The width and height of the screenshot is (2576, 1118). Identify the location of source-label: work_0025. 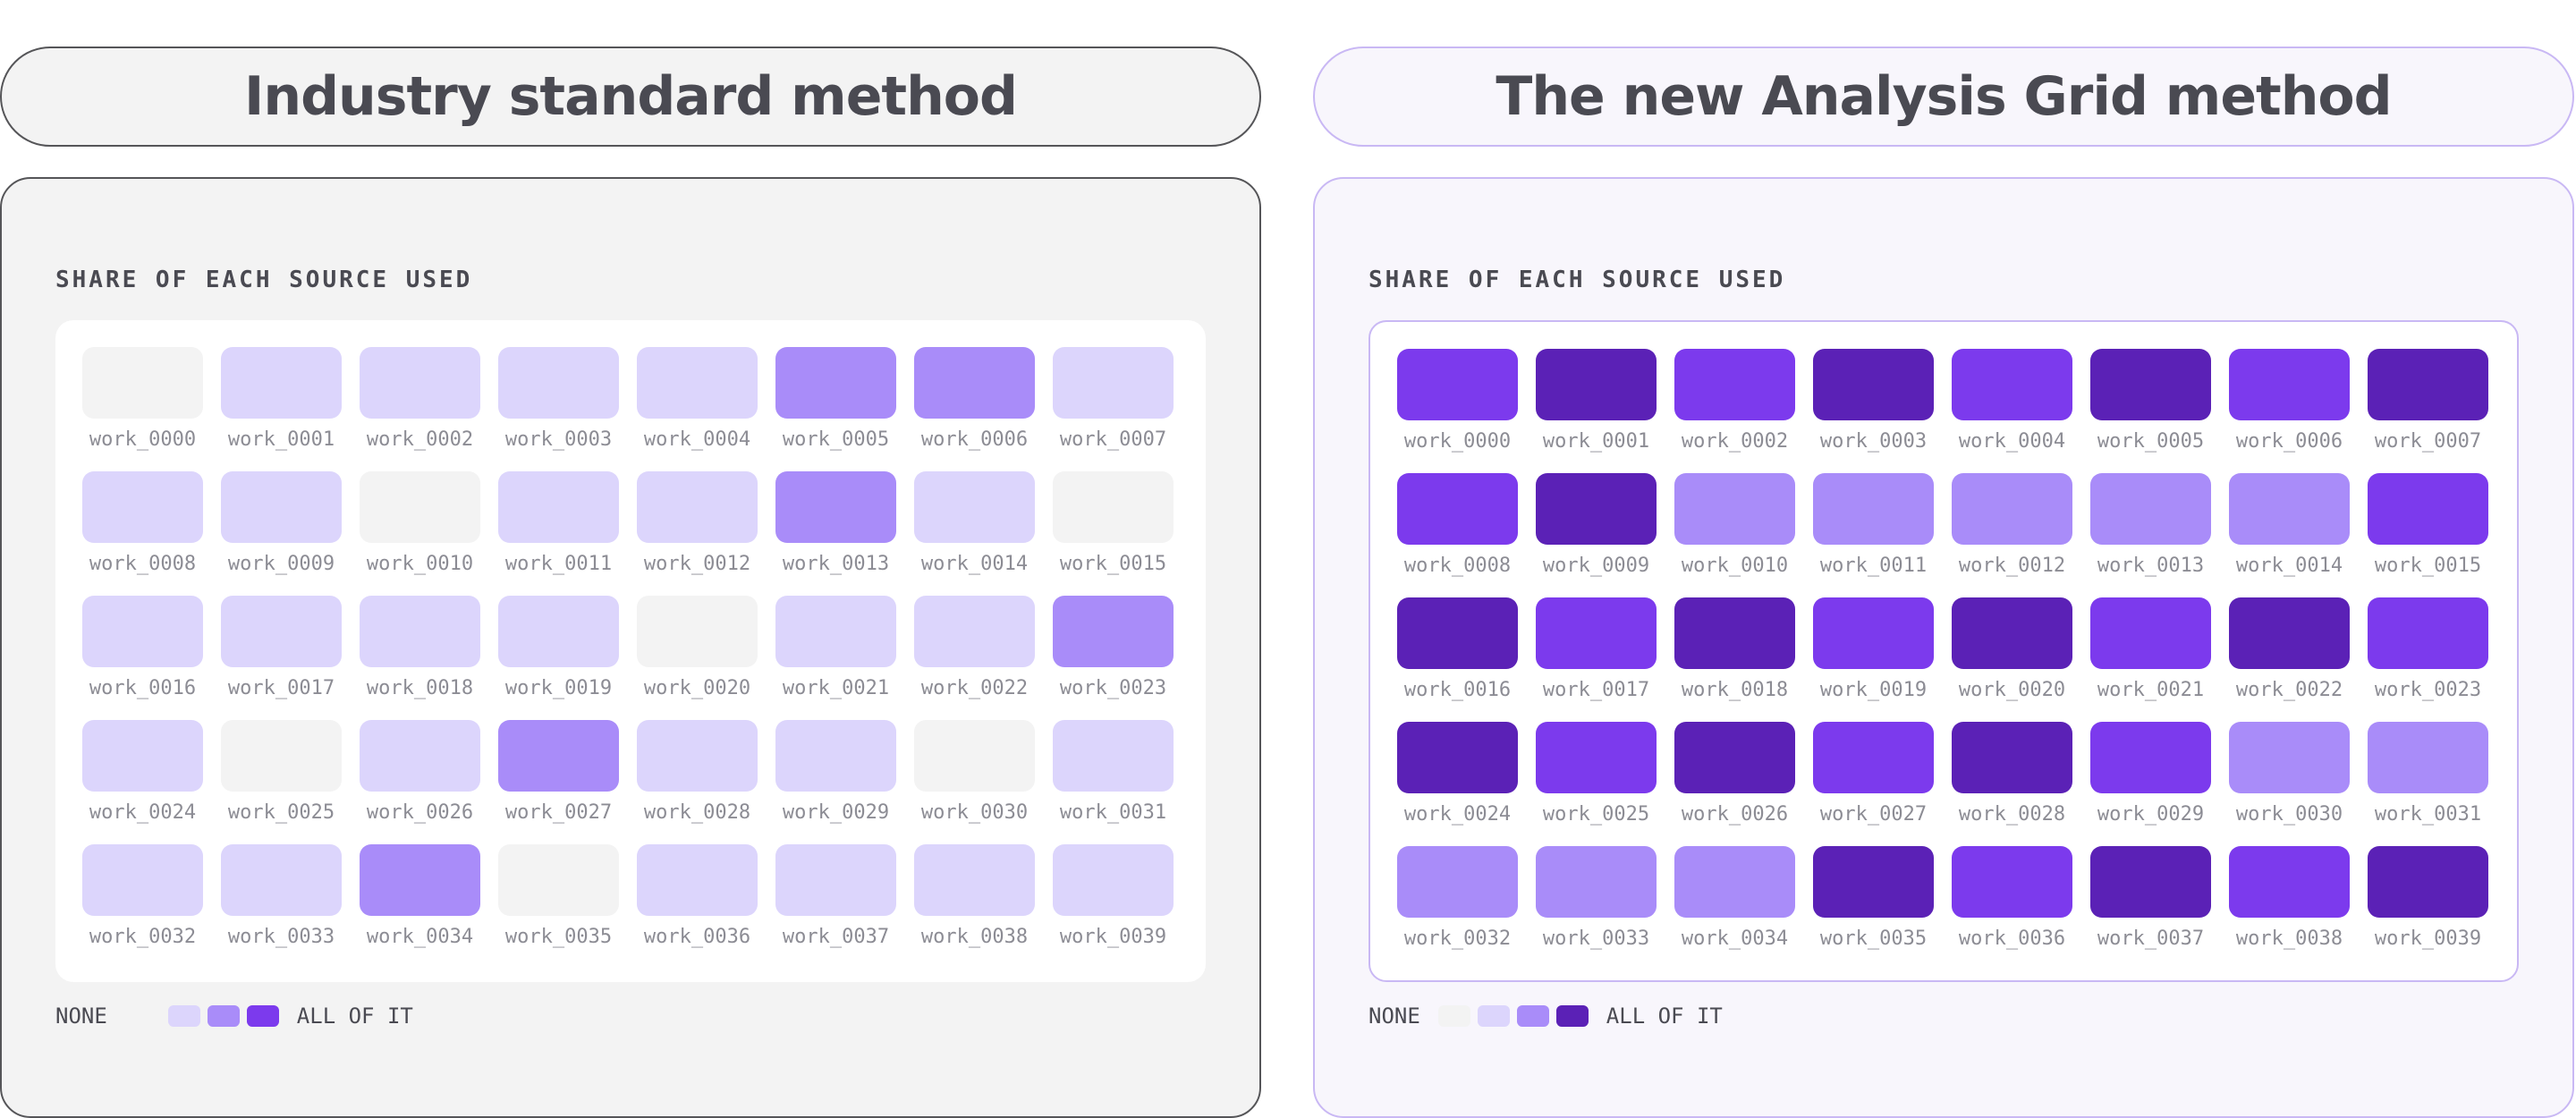
(1596, 815).